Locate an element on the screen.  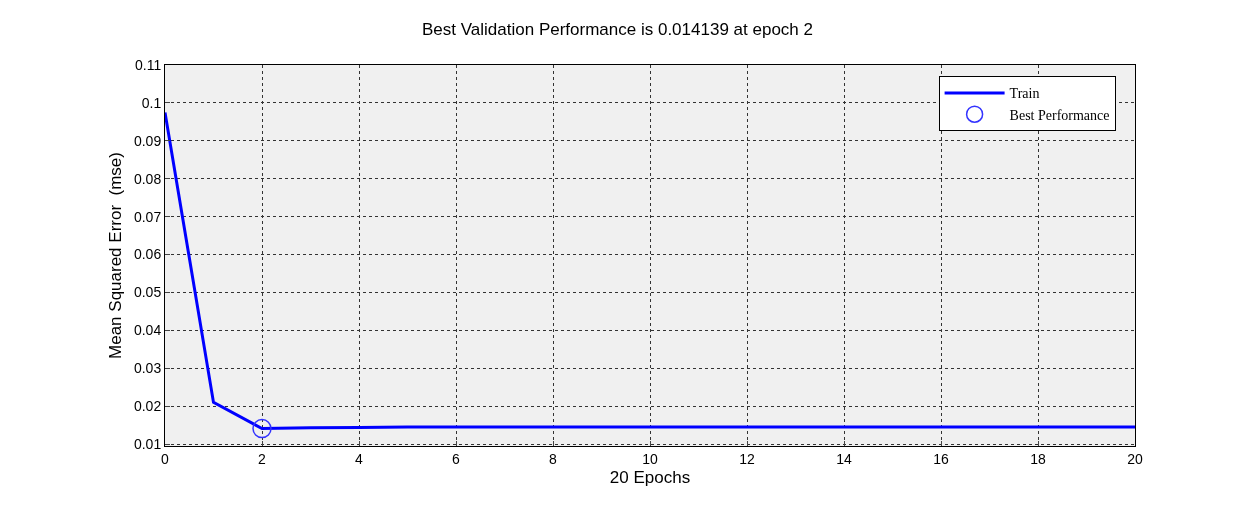
legend-label: Best Performance is located at coordinates (1059, 115).